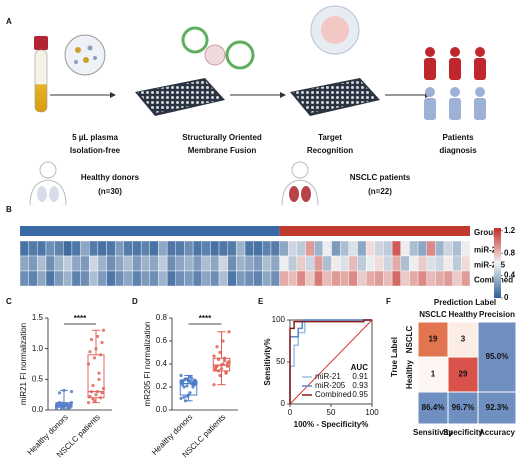 The height and width of the screenshot is (461, 520). I want to click on metric-cell, so click(497, 408).